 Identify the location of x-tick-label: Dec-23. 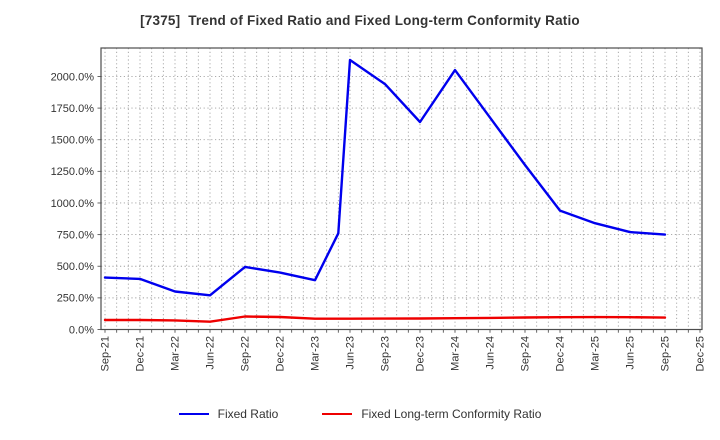
(421, 353).